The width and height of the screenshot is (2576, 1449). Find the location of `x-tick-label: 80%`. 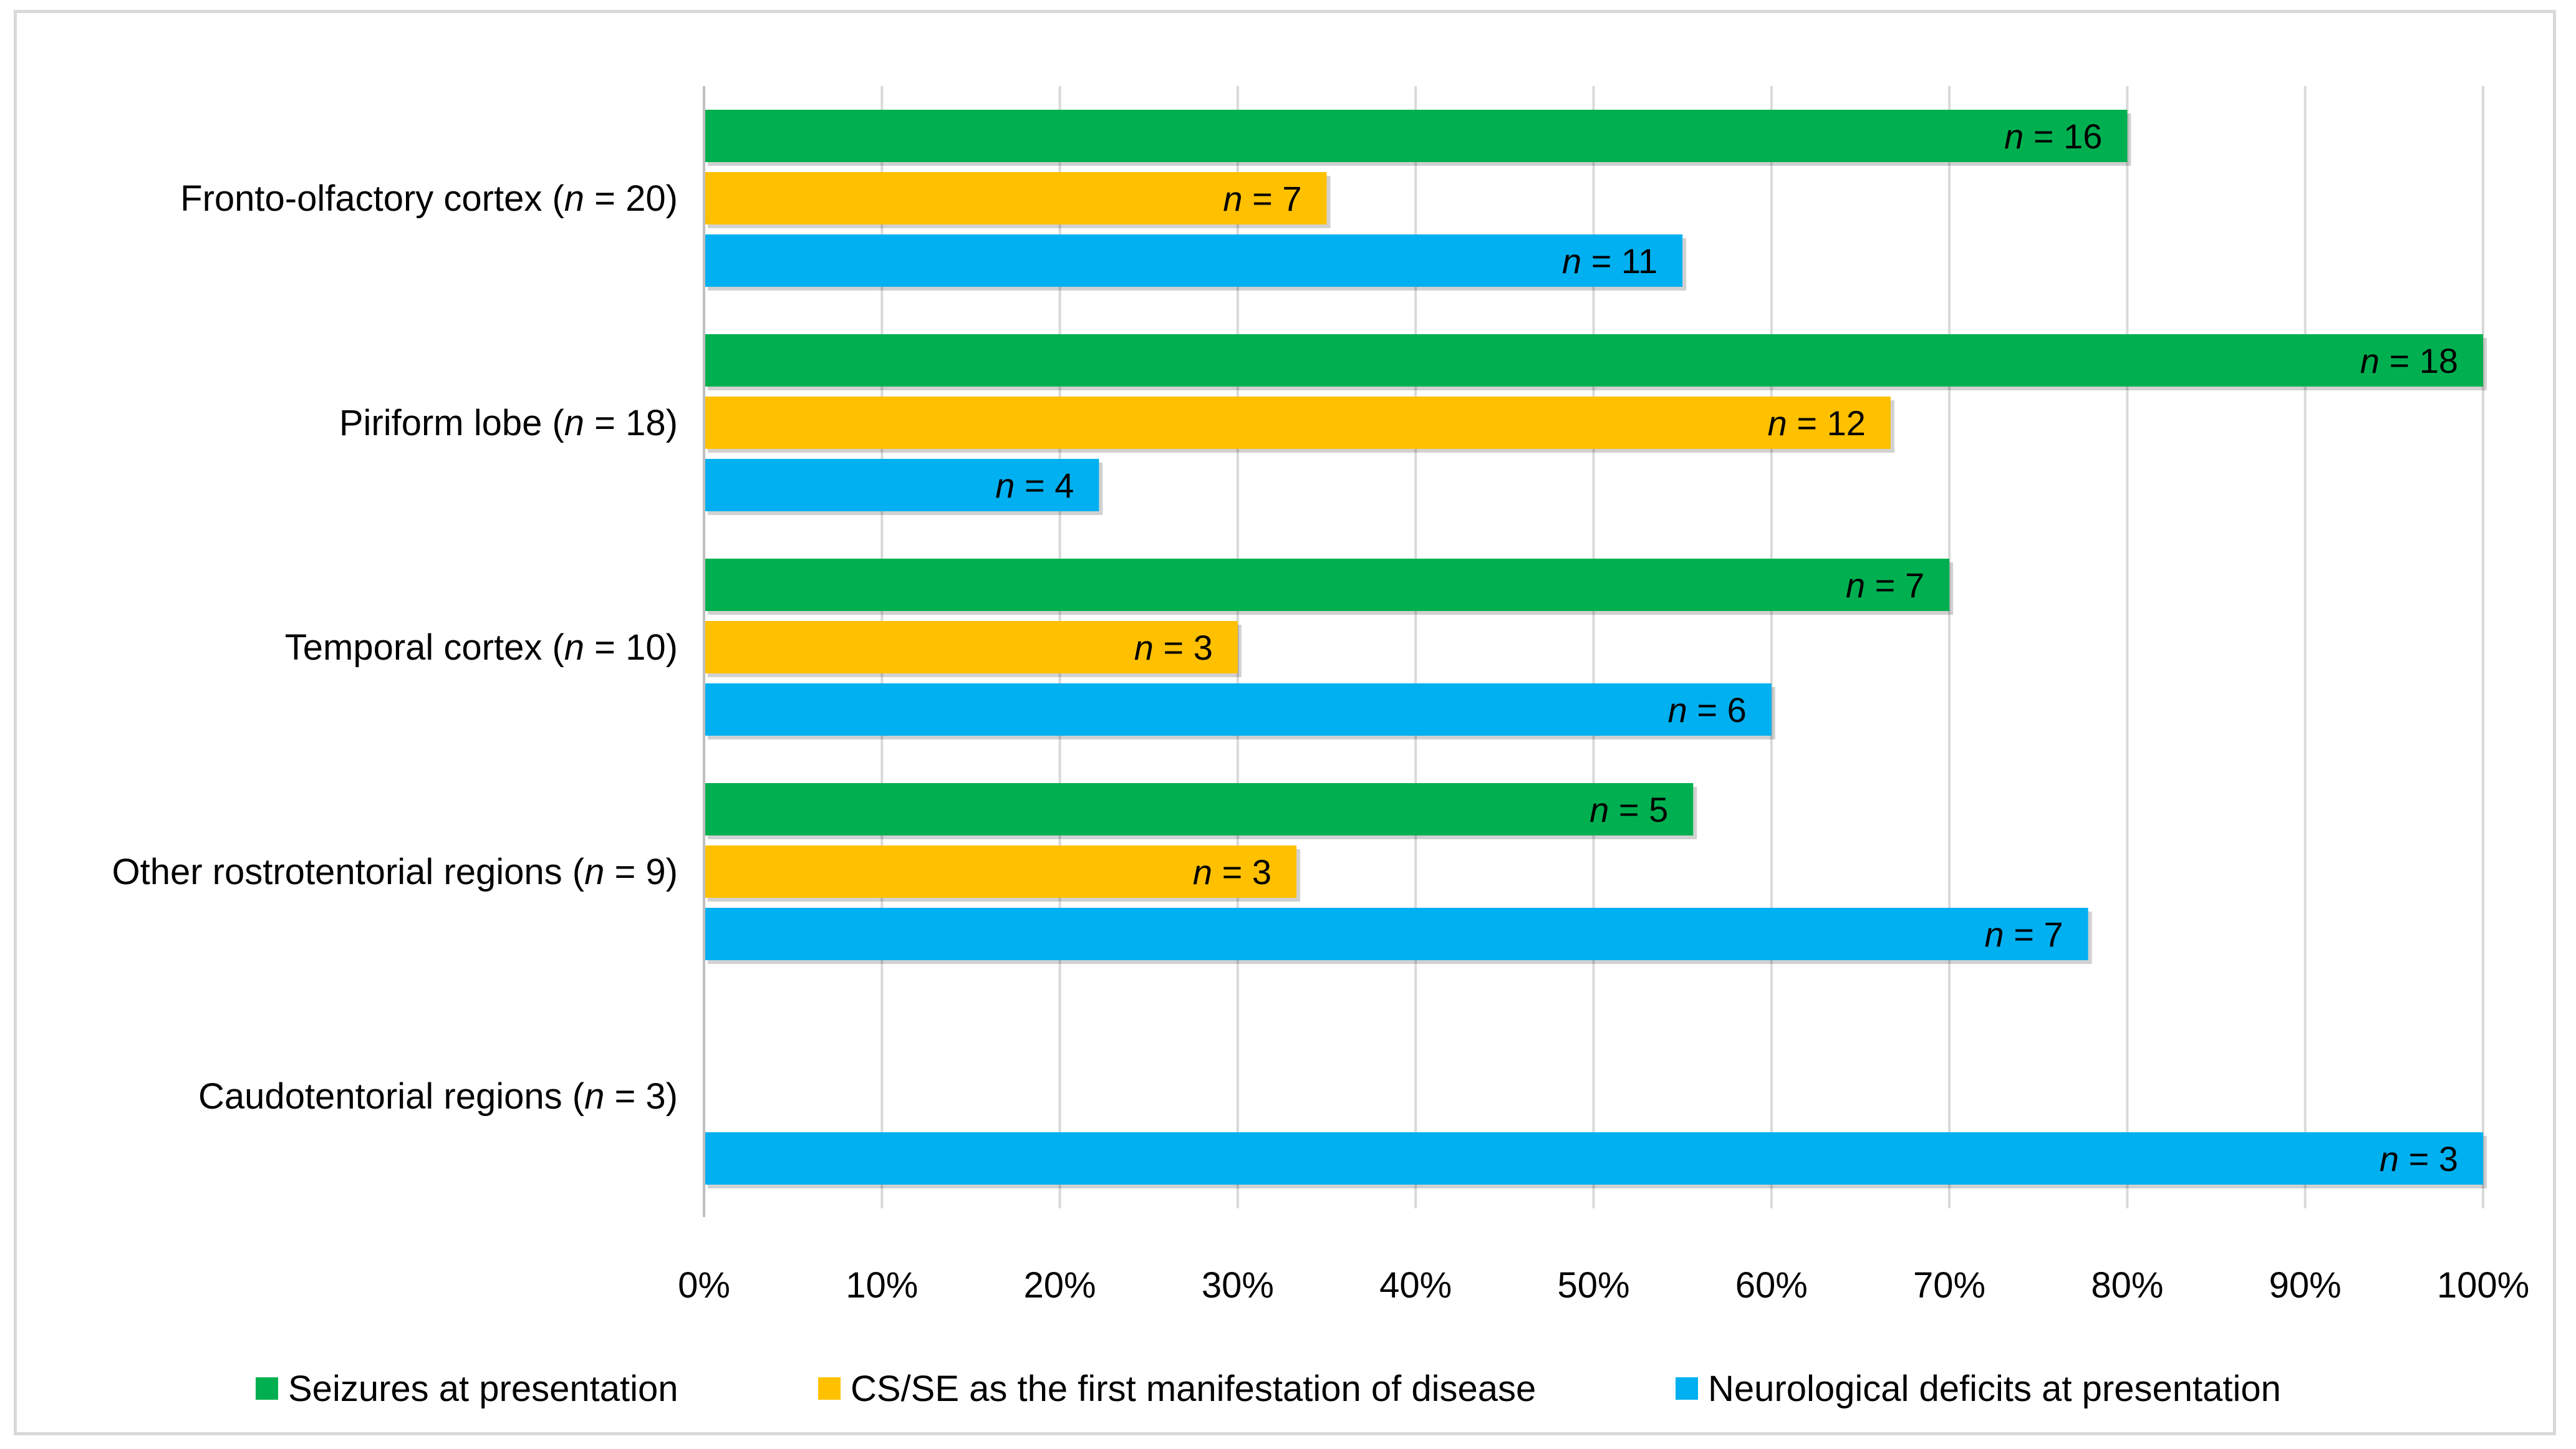

x-tick-label: 80% is located at coordinates (2127, 1285).